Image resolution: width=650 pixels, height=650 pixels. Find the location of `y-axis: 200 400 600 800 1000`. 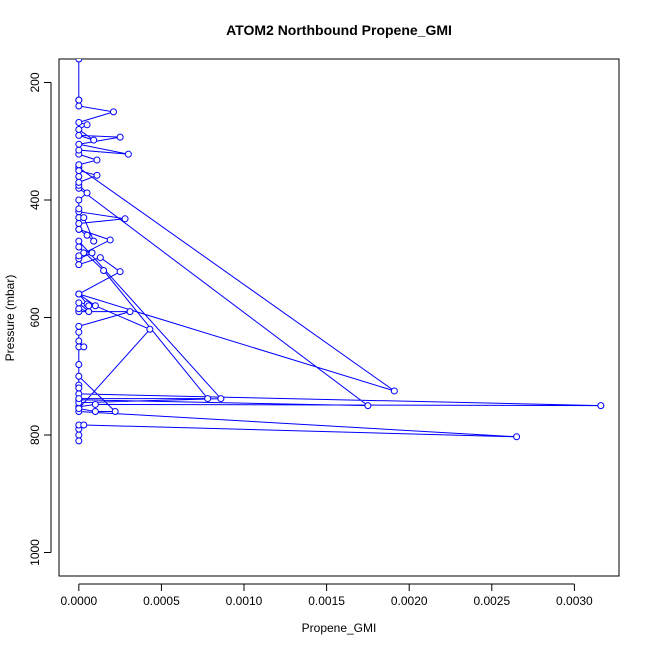

y-axis: 200 400 600 800 1000 is located at coordinates (40, 319).